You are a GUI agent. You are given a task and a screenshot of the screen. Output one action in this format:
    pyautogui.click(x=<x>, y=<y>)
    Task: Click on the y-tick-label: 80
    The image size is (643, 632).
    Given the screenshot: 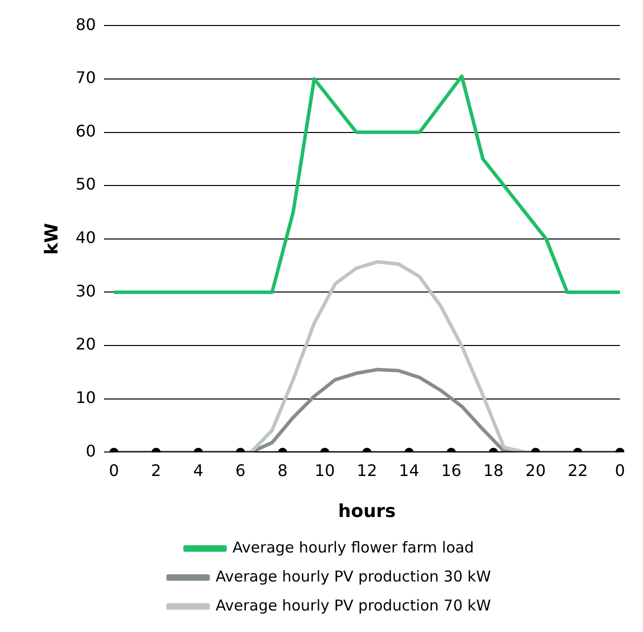 What is the action you would take?
    pyautogui.click(x=86, y=24)
    